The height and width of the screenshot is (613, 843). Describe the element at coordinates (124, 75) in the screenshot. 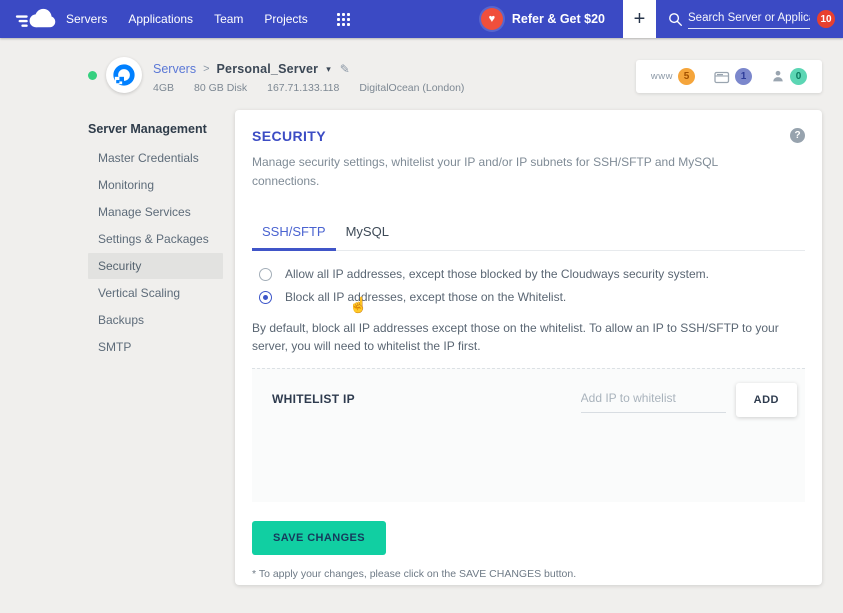

I see `digitalocean-logo-icon` at that location.